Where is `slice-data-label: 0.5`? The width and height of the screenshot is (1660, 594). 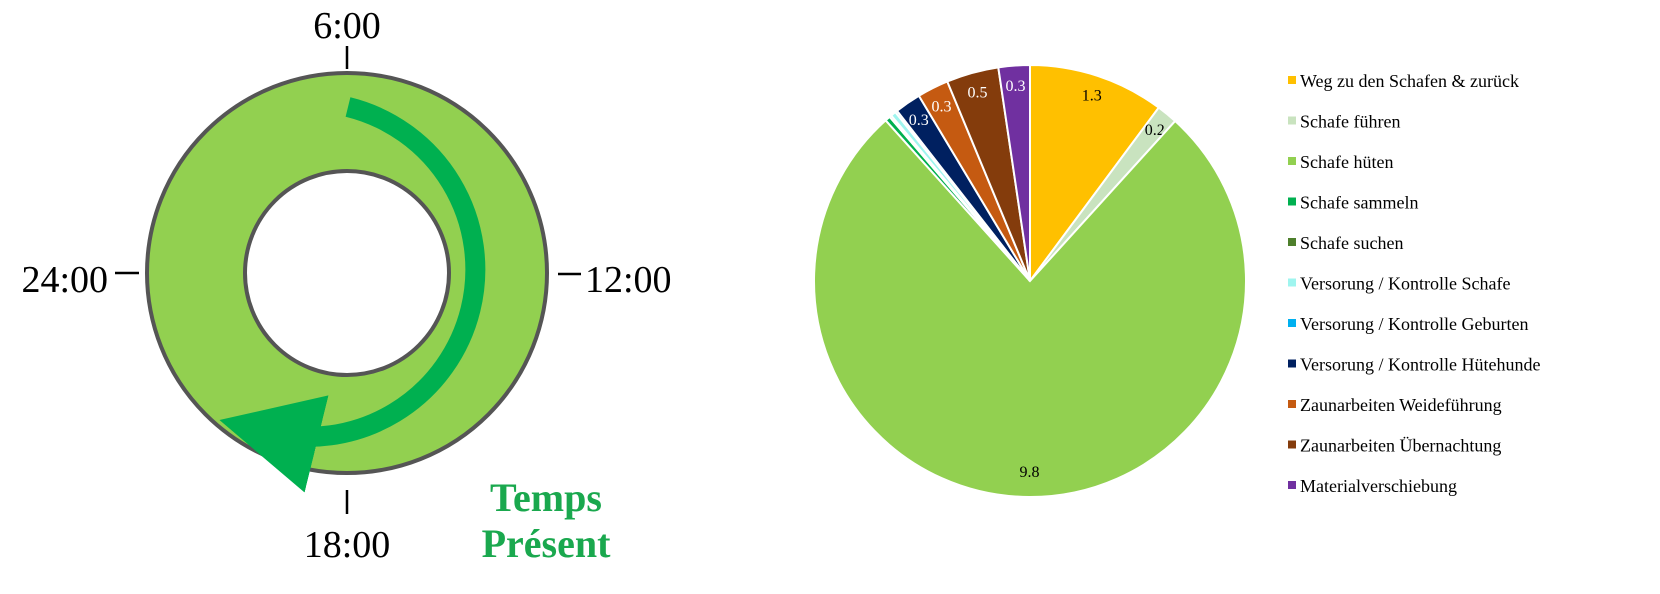
slice-data-label: 0.5 is located at coordinates (978, 93).